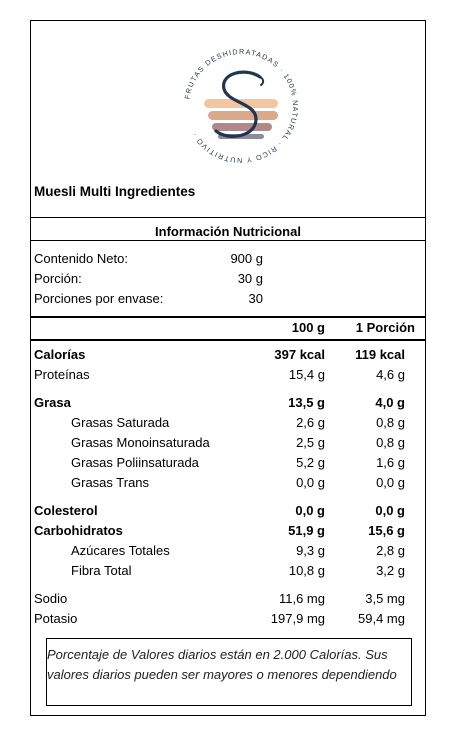 The width and height of the screenshot is (455, 737). I want to click on nutrient-name: Colesterol, so click(66, 510).